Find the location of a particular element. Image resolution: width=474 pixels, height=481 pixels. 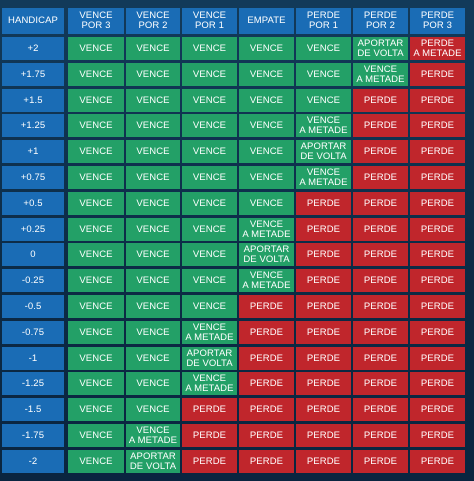

handicap-cell: +2 is located at coordinates (33, 48).